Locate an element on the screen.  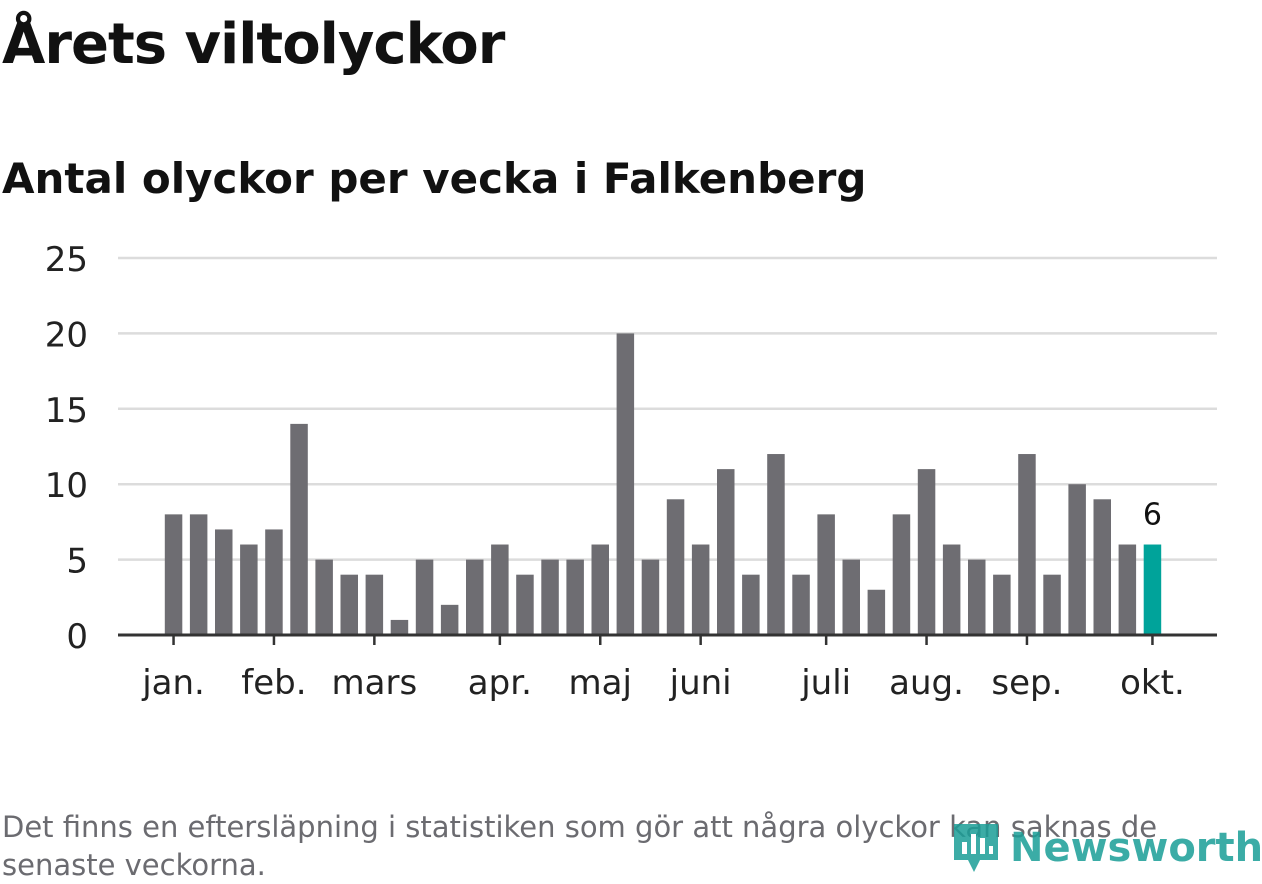
y-tick-label: 5 is located at coordinates (77, 562).